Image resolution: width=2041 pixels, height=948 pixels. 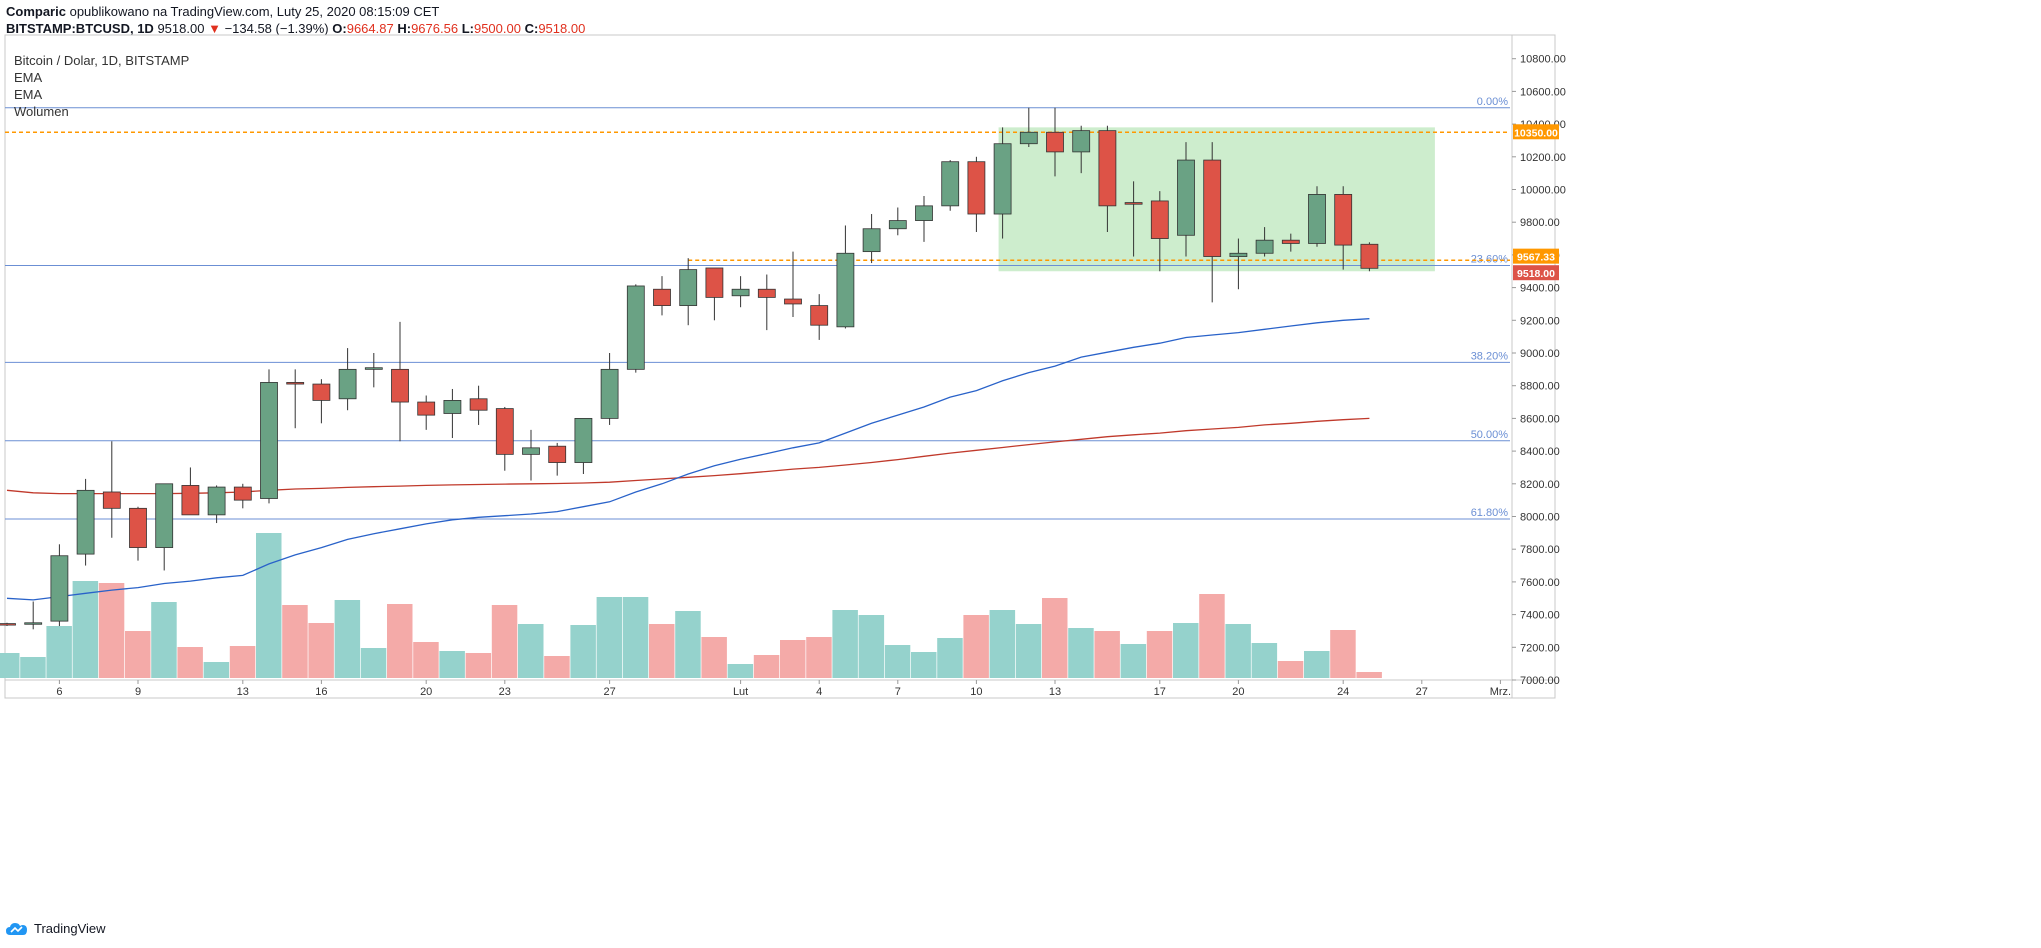 What do you see at coordinates (1540, 387) in the screenshot?
I see `y-tick-label: 8800.00` at bounding box center [1540, 387].